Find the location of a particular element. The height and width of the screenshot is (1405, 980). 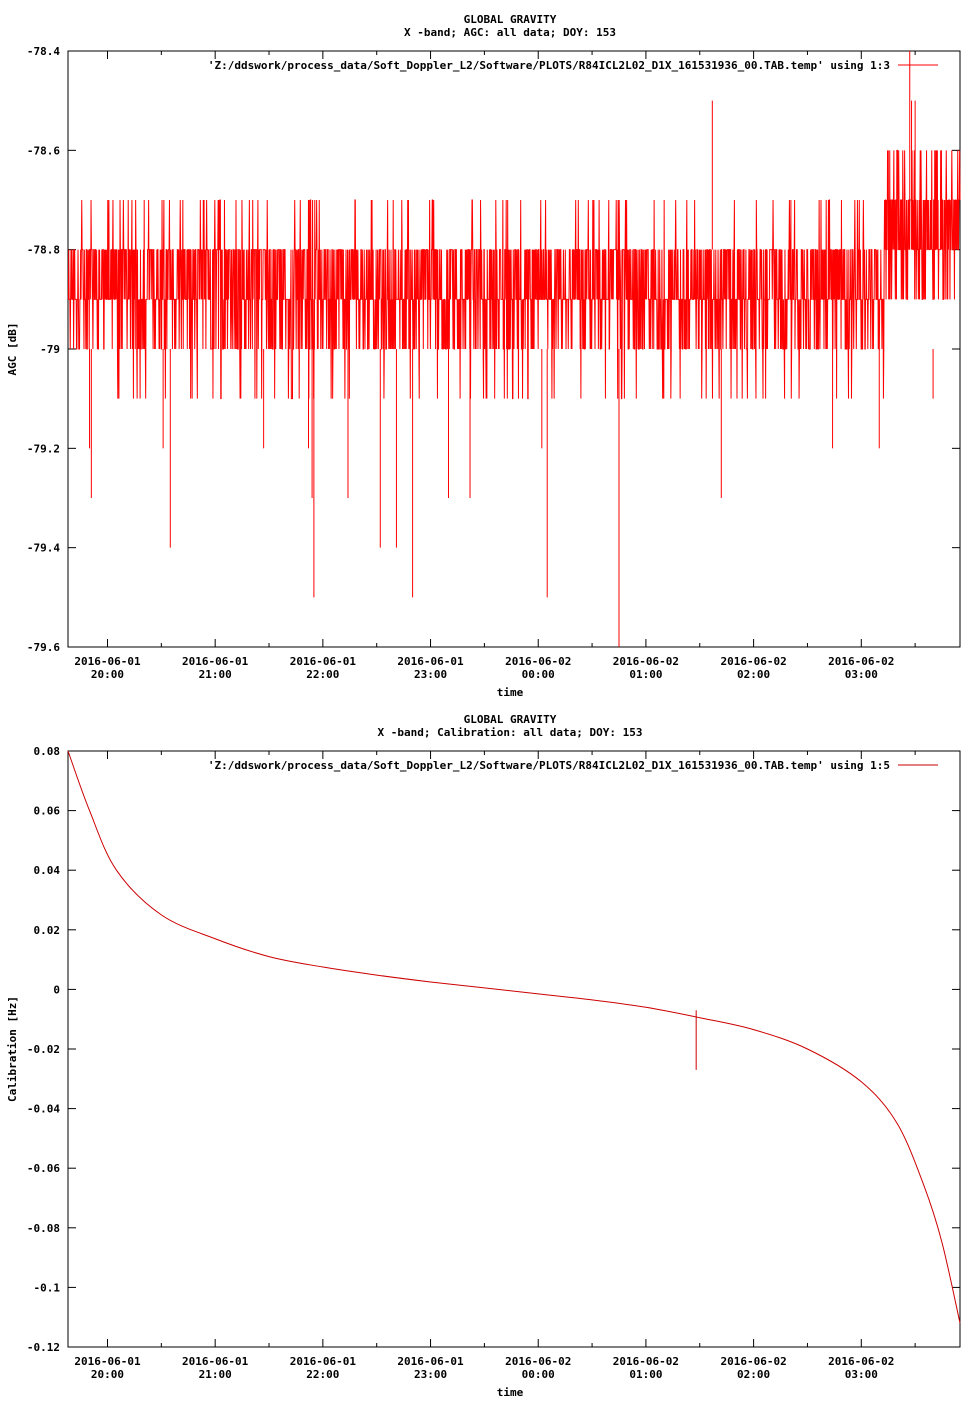

y-tick-label: -0.12 is located at coordinates (43, 1347).